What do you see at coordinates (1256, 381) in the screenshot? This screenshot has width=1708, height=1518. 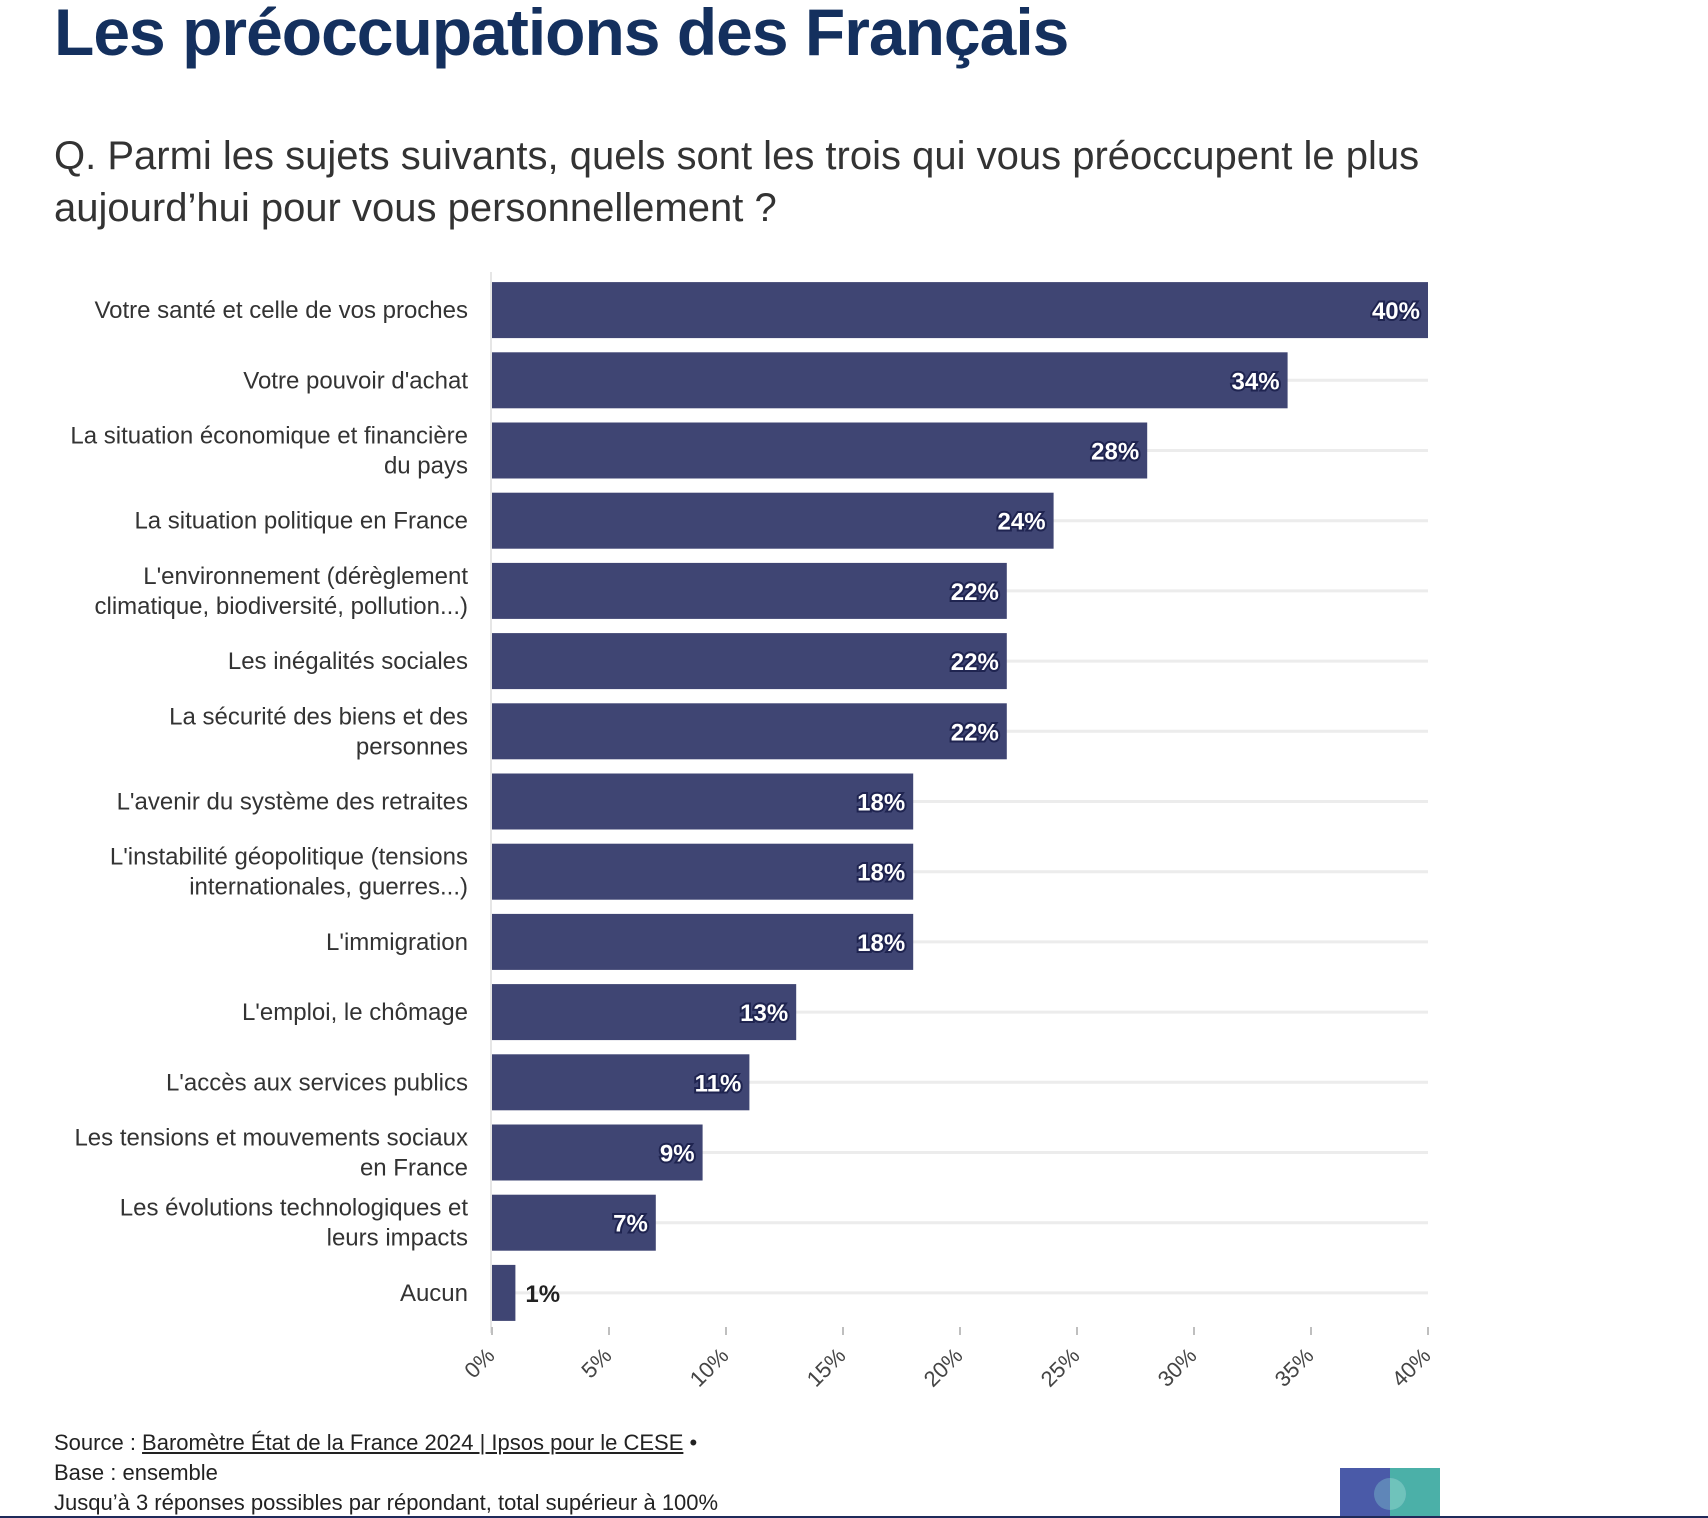 I see `data-label: 34%` at bounding box center [1256, 381].